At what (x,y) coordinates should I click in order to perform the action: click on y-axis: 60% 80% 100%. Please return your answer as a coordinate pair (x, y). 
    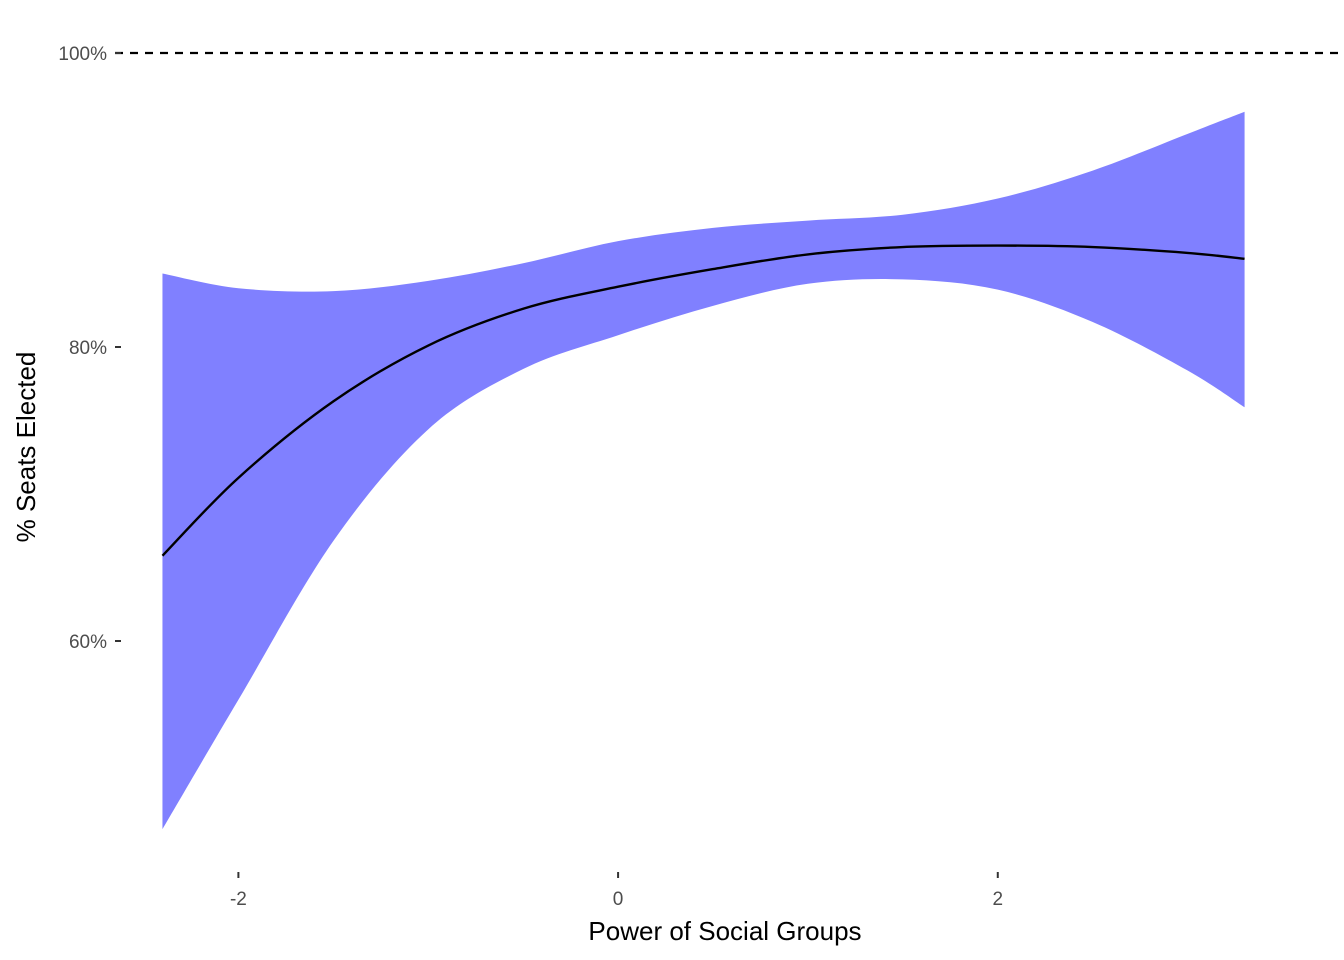
    Looking at the image, I should click on (89, 348).